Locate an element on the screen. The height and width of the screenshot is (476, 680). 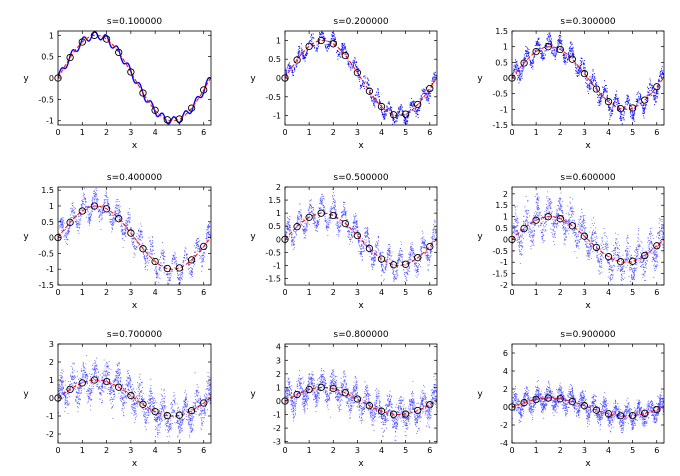
chart-title: s=0.600000 is located at coordinates (587, 178).